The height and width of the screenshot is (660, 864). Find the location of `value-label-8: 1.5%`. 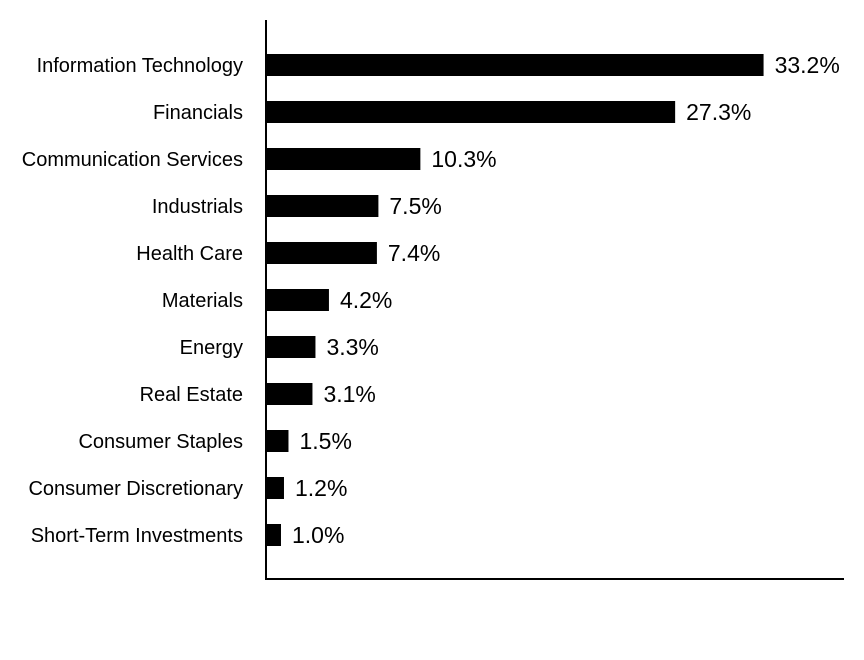

value-label-8: 1.5% is located at coordinates (325, 441).